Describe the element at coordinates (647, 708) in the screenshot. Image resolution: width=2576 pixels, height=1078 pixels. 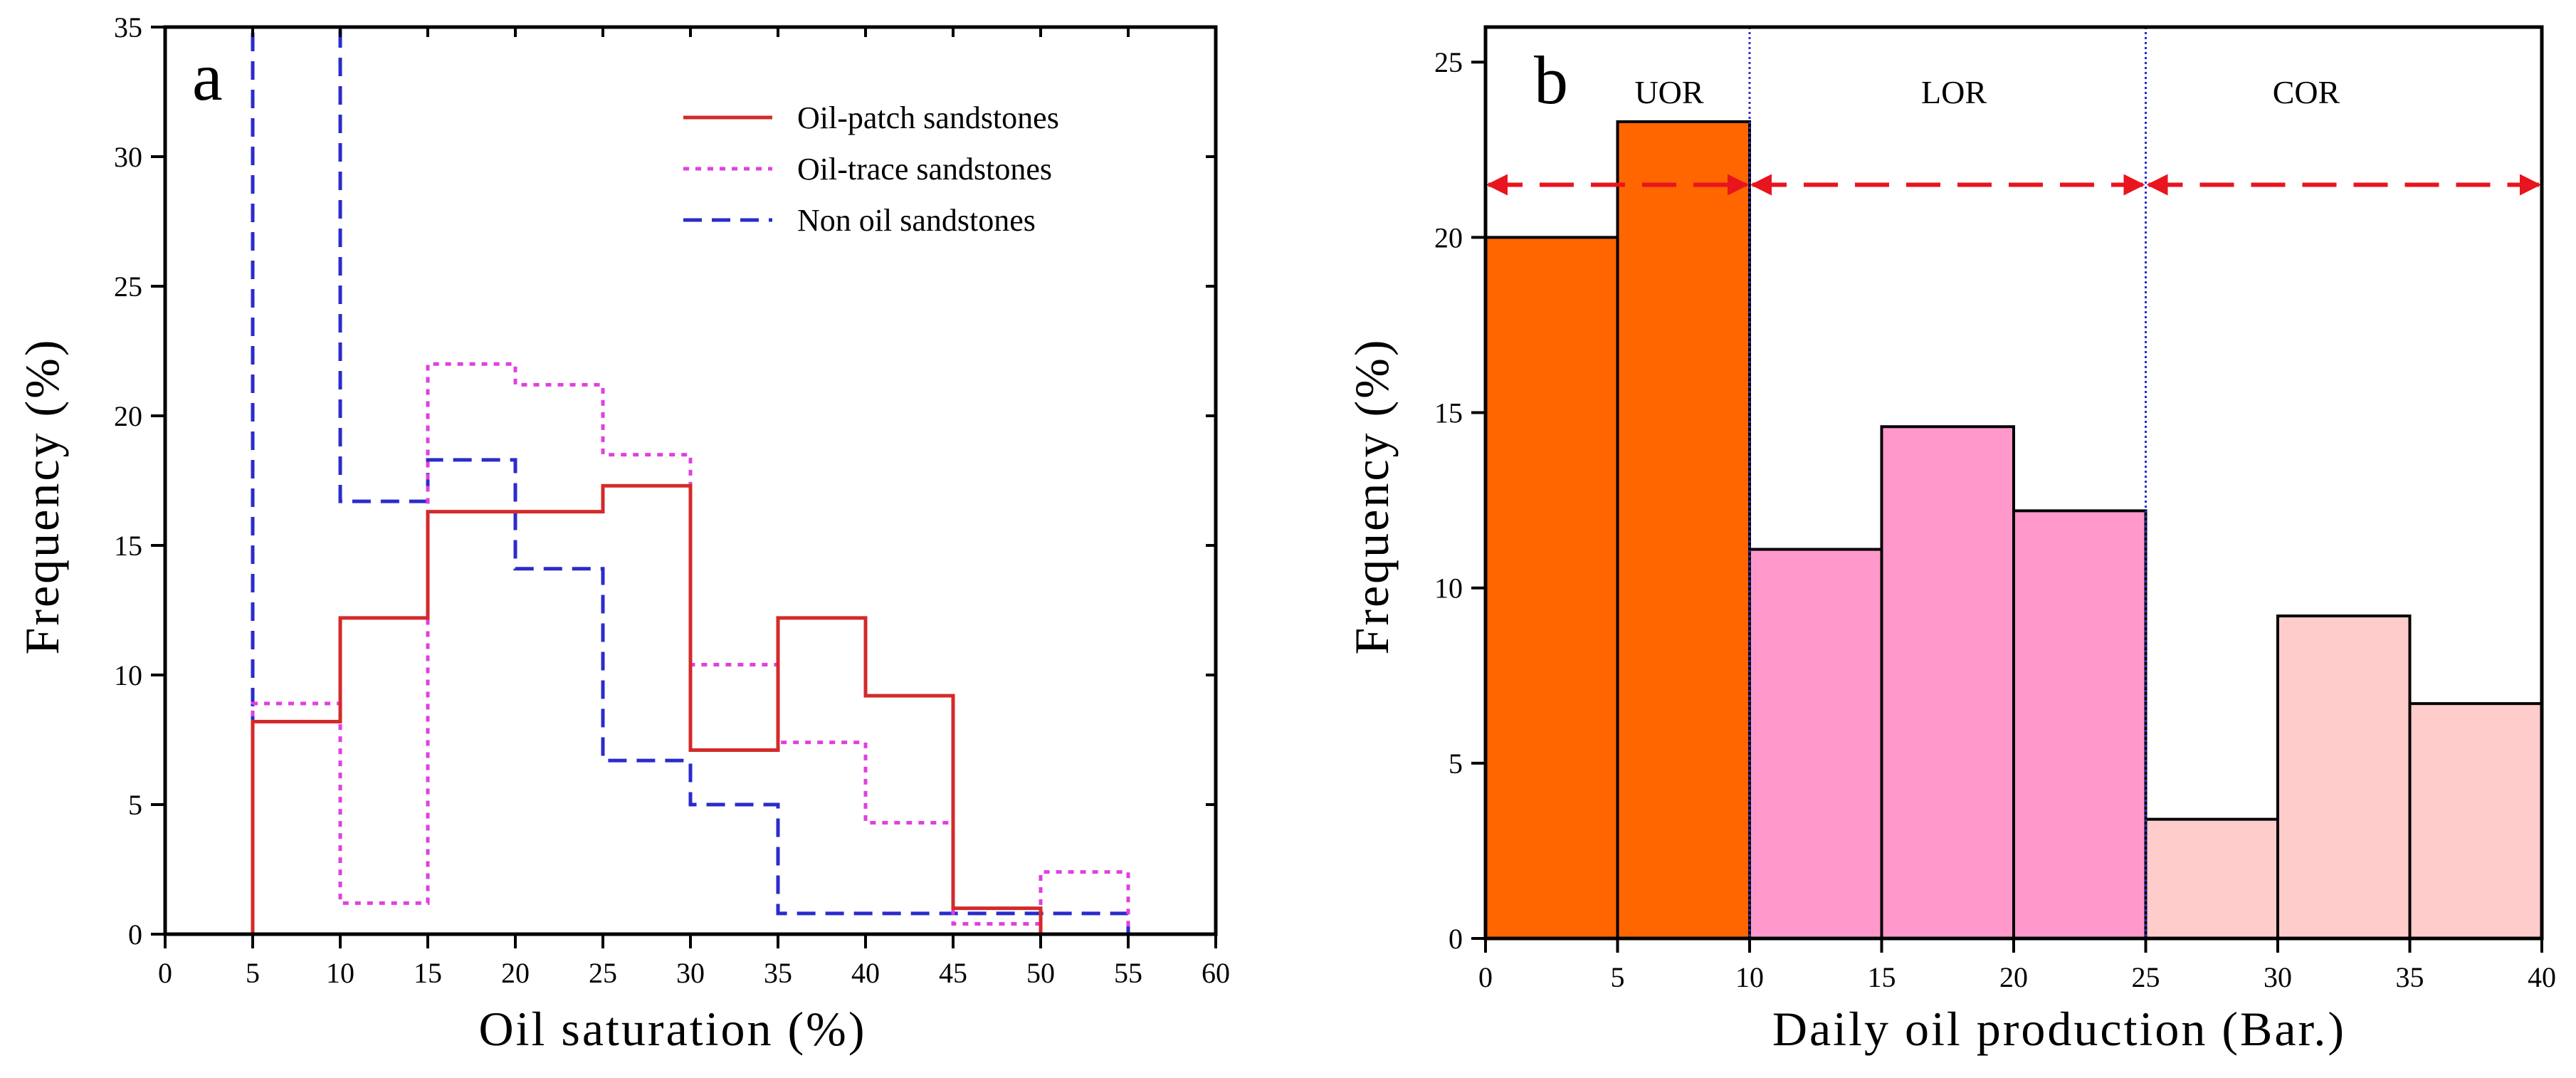
I see `series-line-oil-patch-sandstones` at that location.